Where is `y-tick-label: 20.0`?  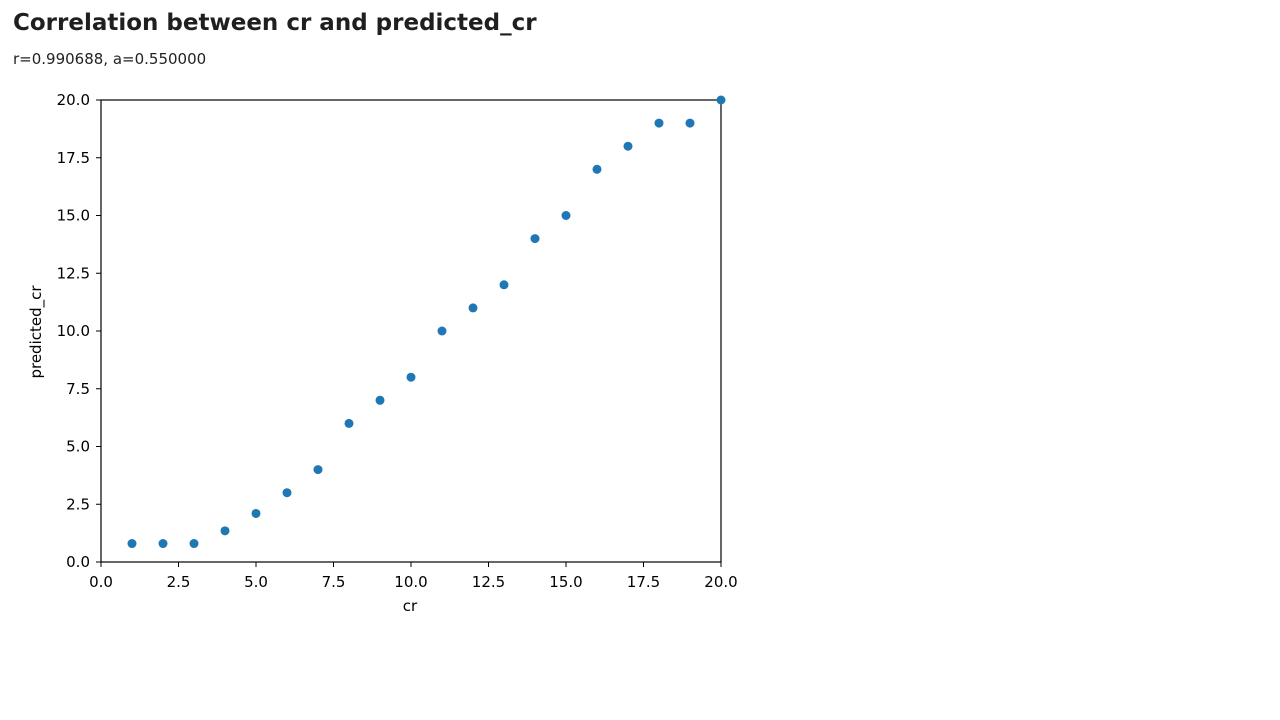 y-tick-label: 20.0 is located at coordinates (73, 100).